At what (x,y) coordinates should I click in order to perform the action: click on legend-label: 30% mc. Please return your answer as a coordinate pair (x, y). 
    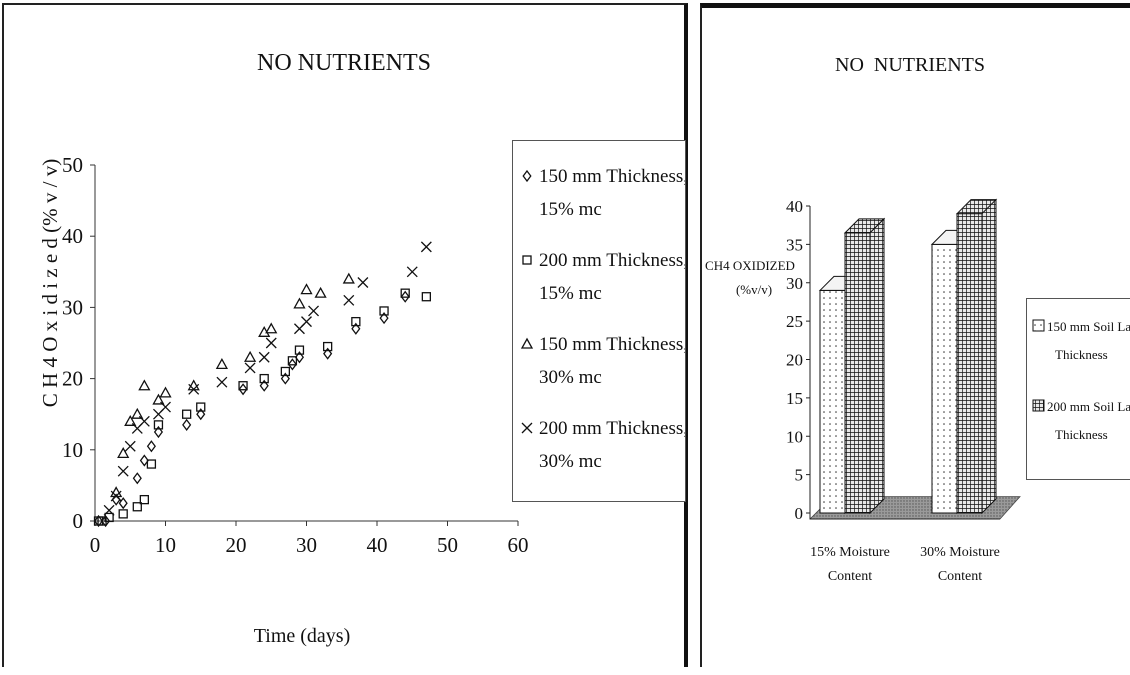
    Looking at the image, I should click on (570, 461).